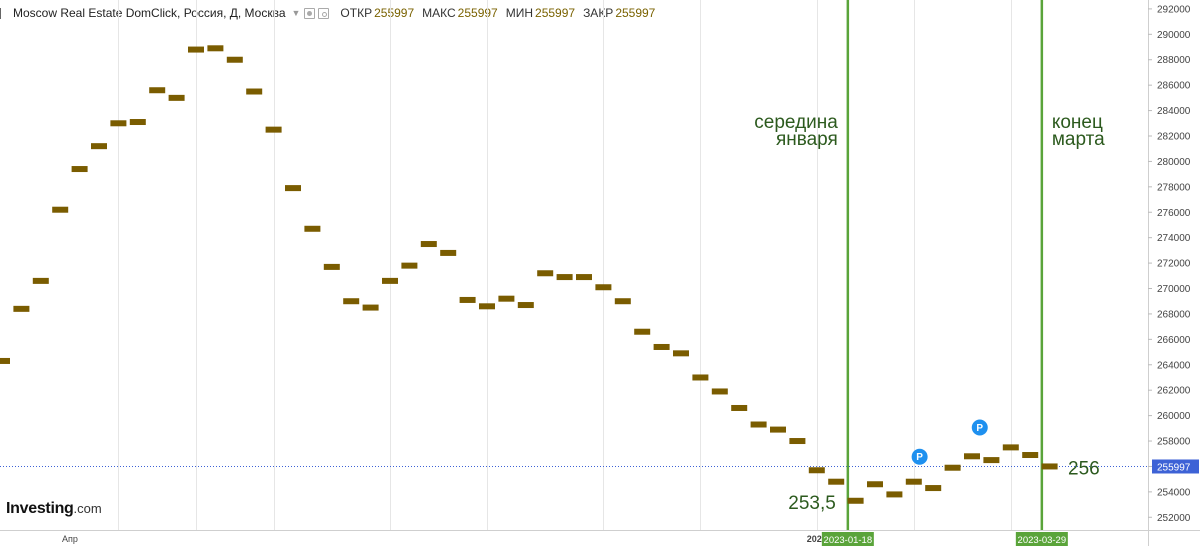 The image size is (1200, 546). Describe the element at coordinates (1174, 35) in the screenshot. I see `y-tick-label: 290000` at that location.